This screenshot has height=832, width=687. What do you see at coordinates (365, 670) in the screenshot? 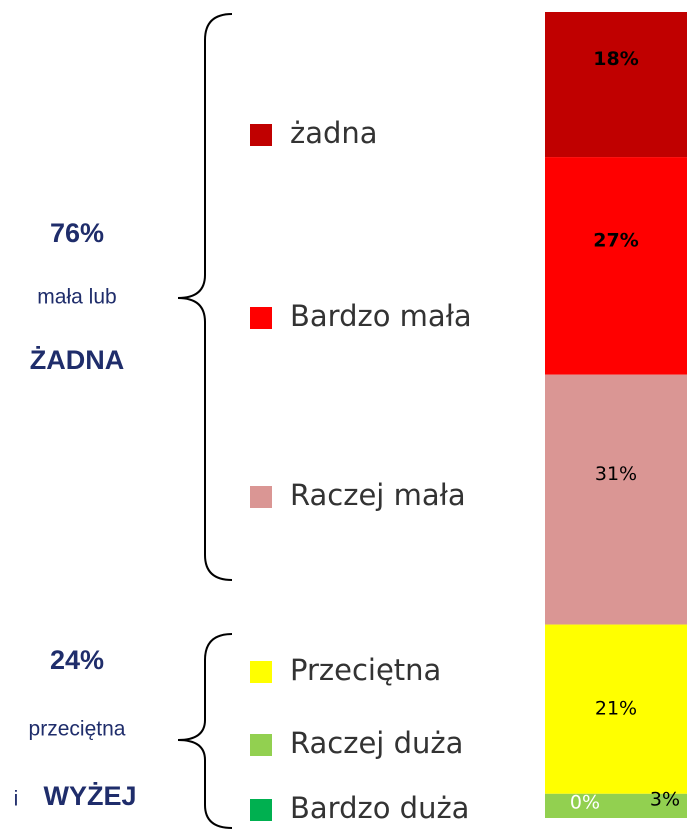
I see `legend-label: Przeciętna` at bounding box center [365, 670].